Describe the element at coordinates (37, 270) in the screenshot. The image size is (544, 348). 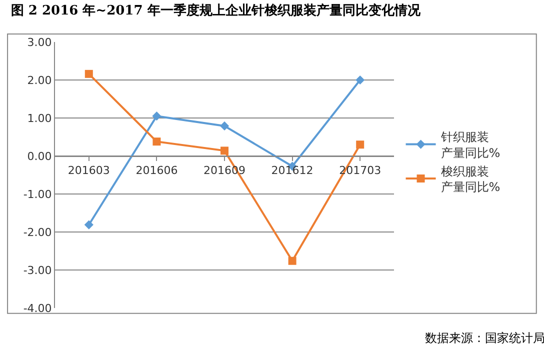
I see `y-tick-label: -3.00` at that location.